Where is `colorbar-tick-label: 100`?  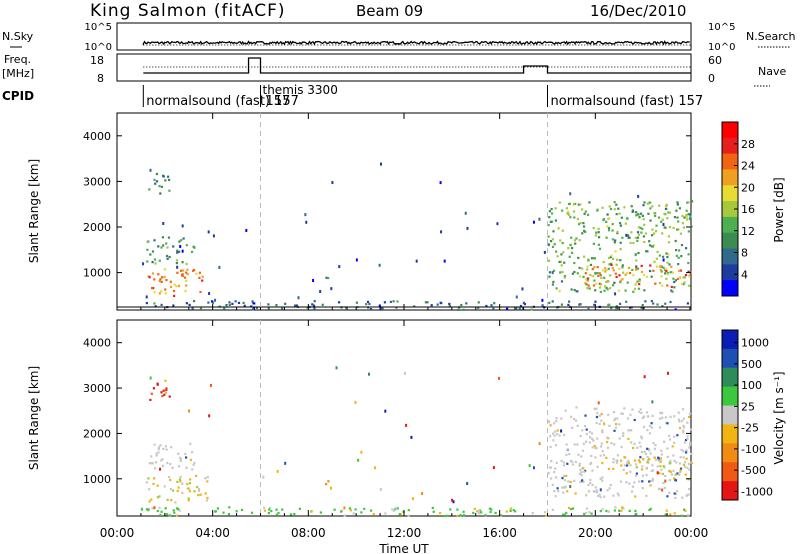 colorbar-tick-label: 100 is located at coordinates (751, 385).